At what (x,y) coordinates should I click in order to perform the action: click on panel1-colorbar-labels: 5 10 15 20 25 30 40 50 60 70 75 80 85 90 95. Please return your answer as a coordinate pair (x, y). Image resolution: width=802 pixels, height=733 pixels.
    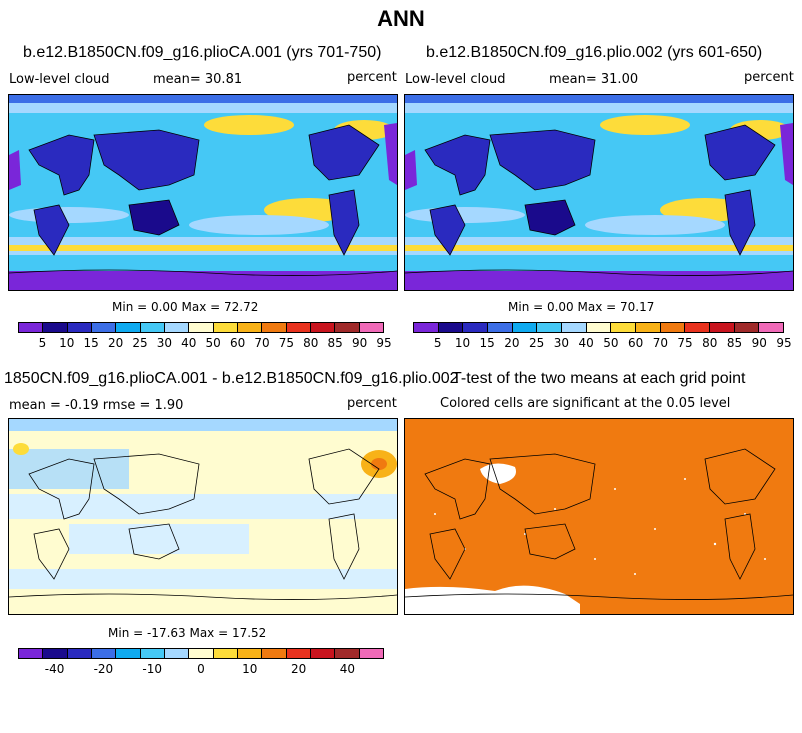
    Looking at the image, I should click on (205, 343).